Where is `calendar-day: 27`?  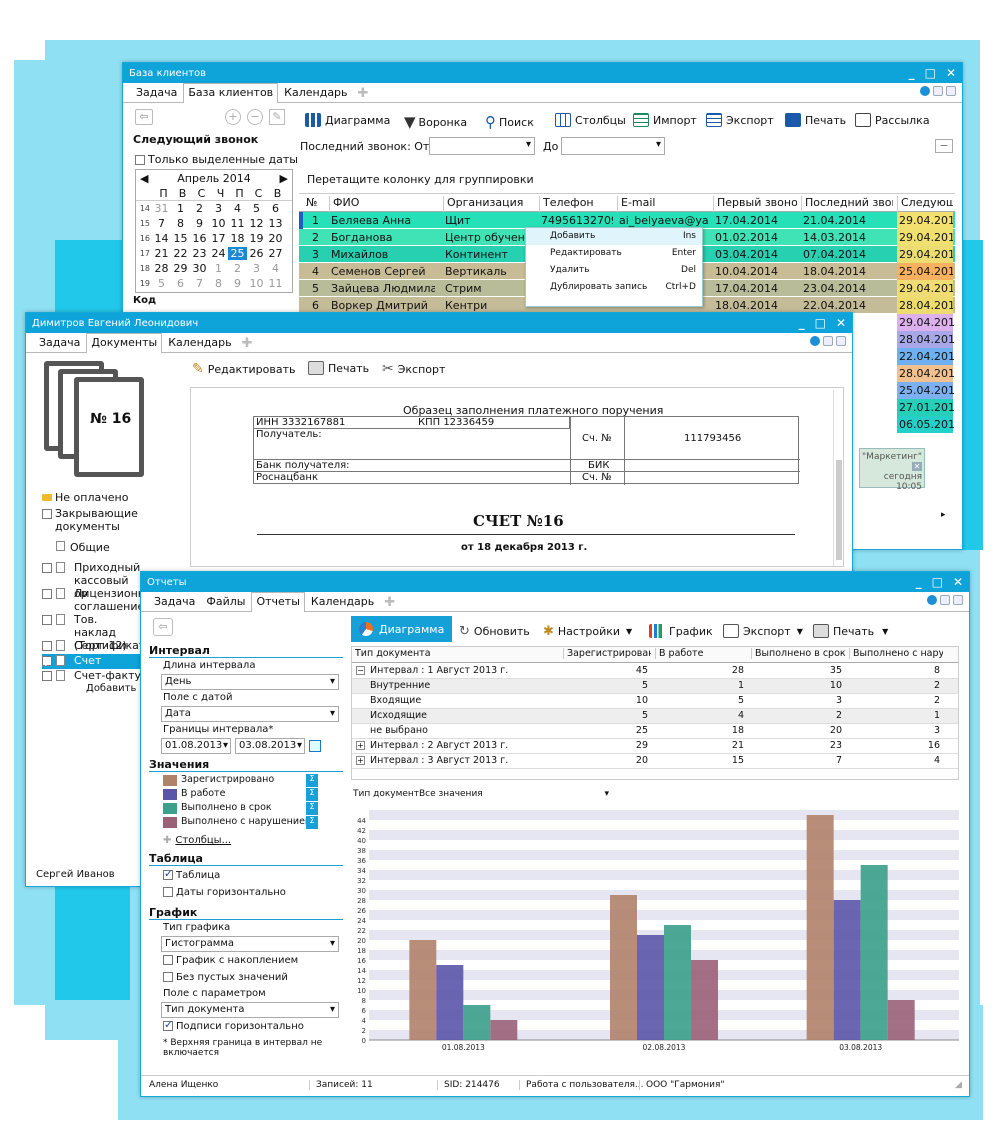
calendar-day: 27 is located at coordinates (275, 253).